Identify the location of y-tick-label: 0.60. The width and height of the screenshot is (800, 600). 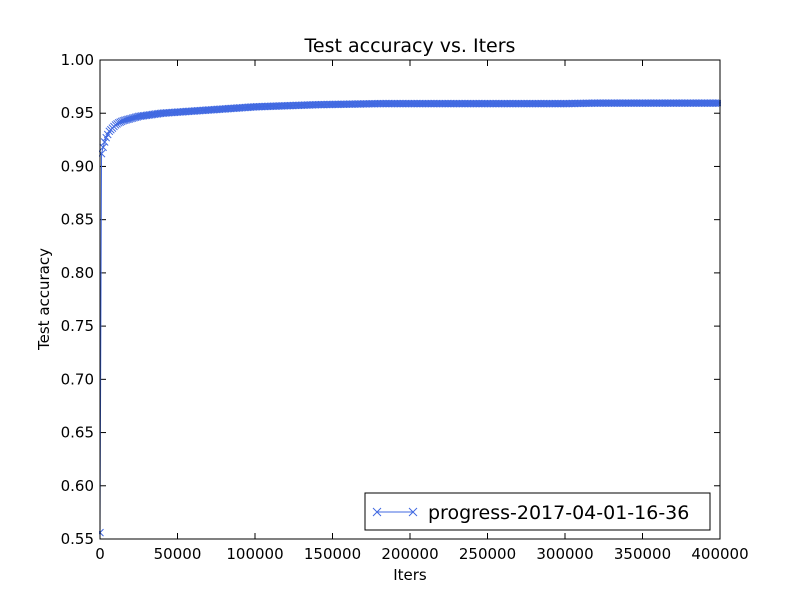
(77, 486).